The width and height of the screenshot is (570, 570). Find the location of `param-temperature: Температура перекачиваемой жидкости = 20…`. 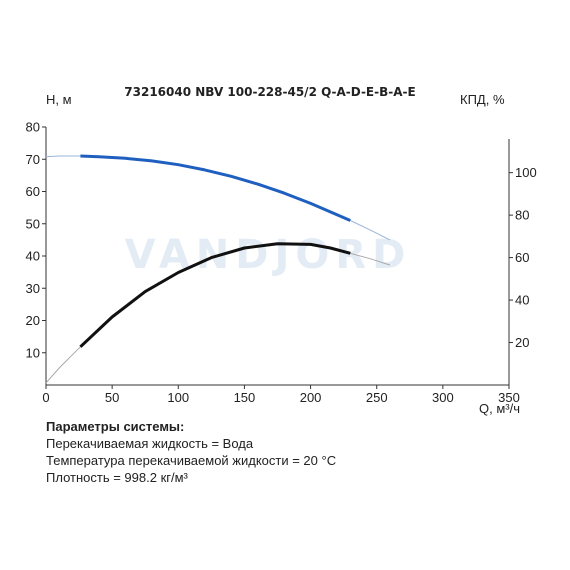

param-temperature: Температура перекачиваемой жидкости = 20… is located at coordinates (191, 460).